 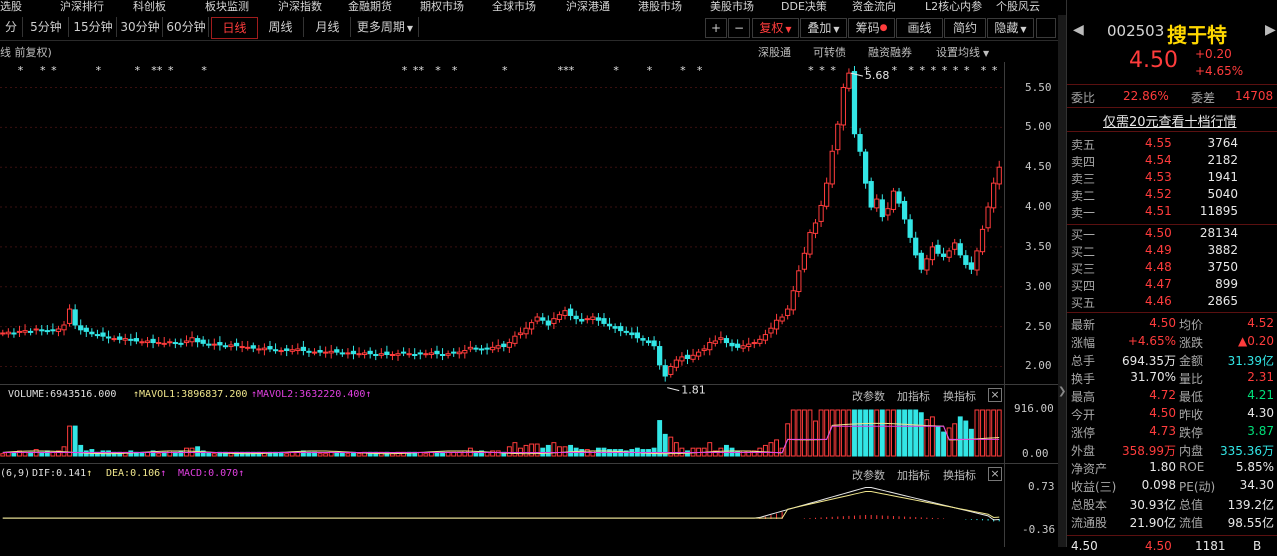 What do you see at coordinates (93, 27) in the screenshot?
I see `period-15min: 15分钟` at bounding box center [93, 27].